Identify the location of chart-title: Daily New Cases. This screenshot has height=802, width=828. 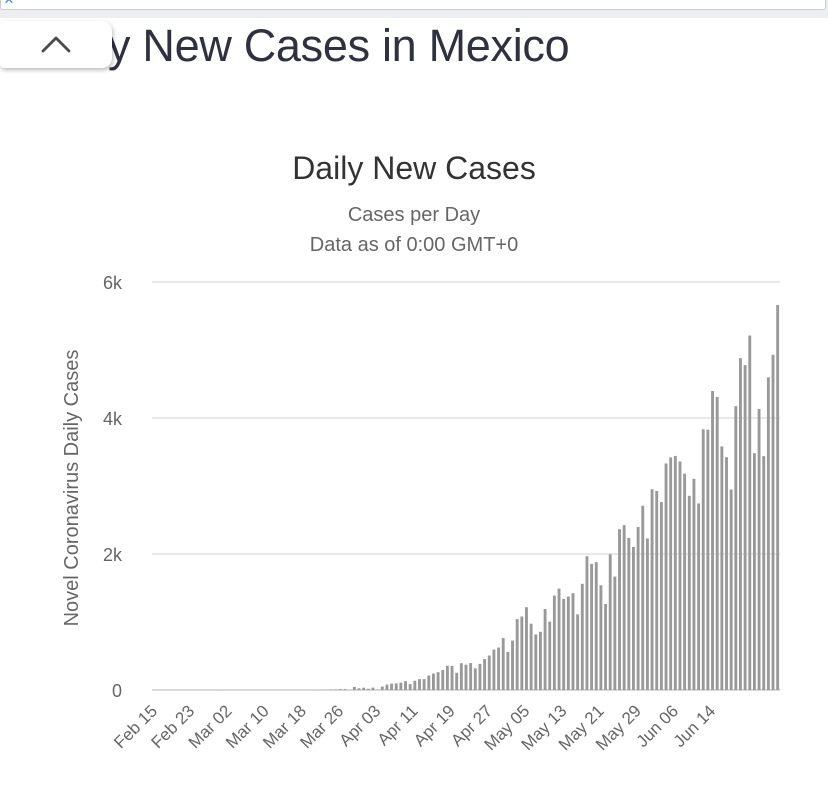
(414, 168).